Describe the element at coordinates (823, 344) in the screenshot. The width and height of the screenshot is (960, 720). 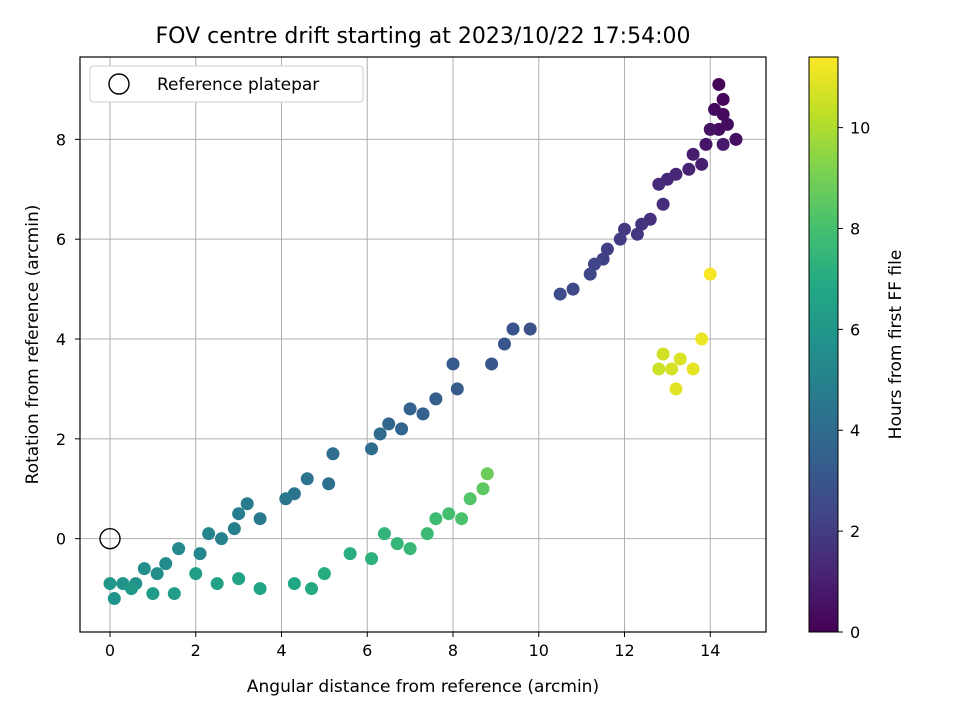
I see `colorbar-gradient` at that location.